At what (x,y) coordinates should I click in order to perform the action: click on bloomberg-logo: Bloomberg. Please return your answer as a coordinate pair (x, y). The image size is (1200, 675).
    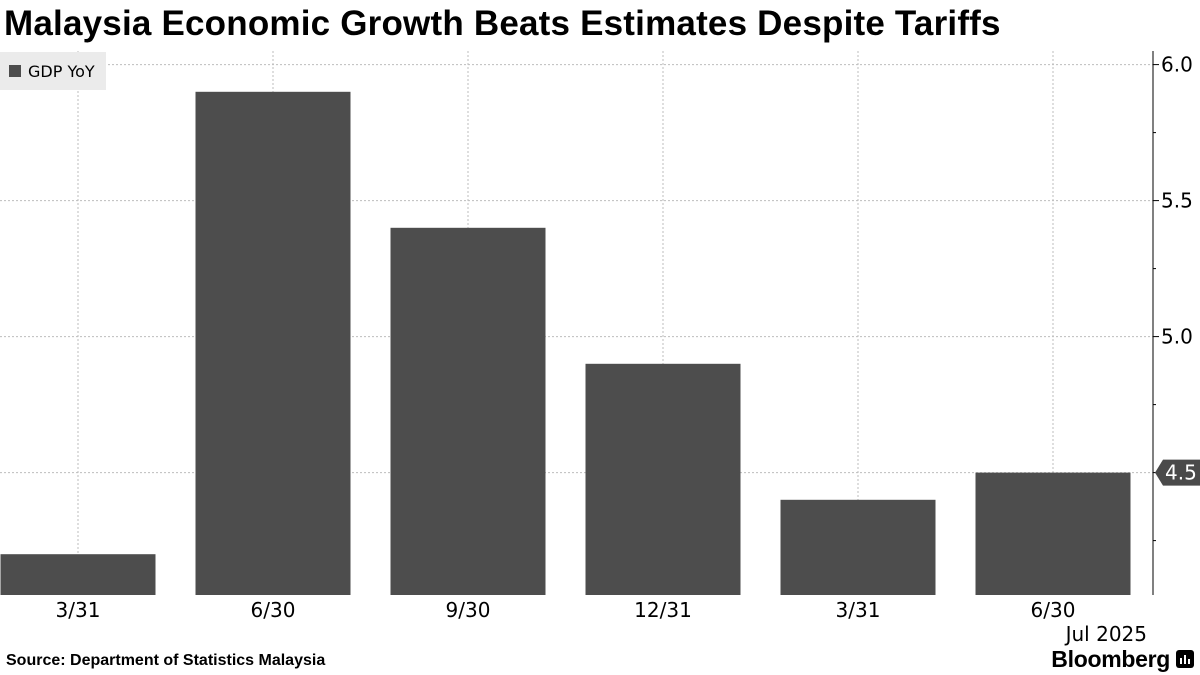
    Looking at the image, I should click on (1110, 659).